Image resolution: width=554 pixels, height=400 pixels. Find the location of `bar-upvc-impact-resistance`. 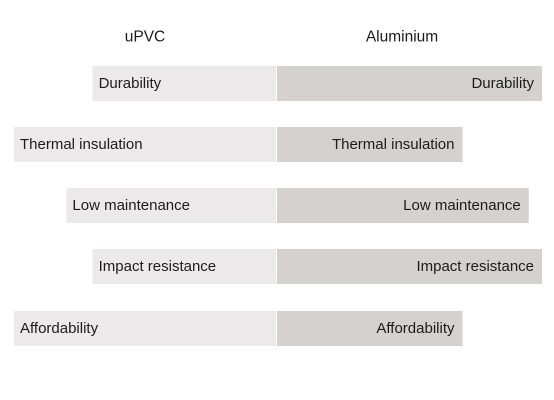

bar-upvc-impact-resistance is located at coordinates (184, 266).